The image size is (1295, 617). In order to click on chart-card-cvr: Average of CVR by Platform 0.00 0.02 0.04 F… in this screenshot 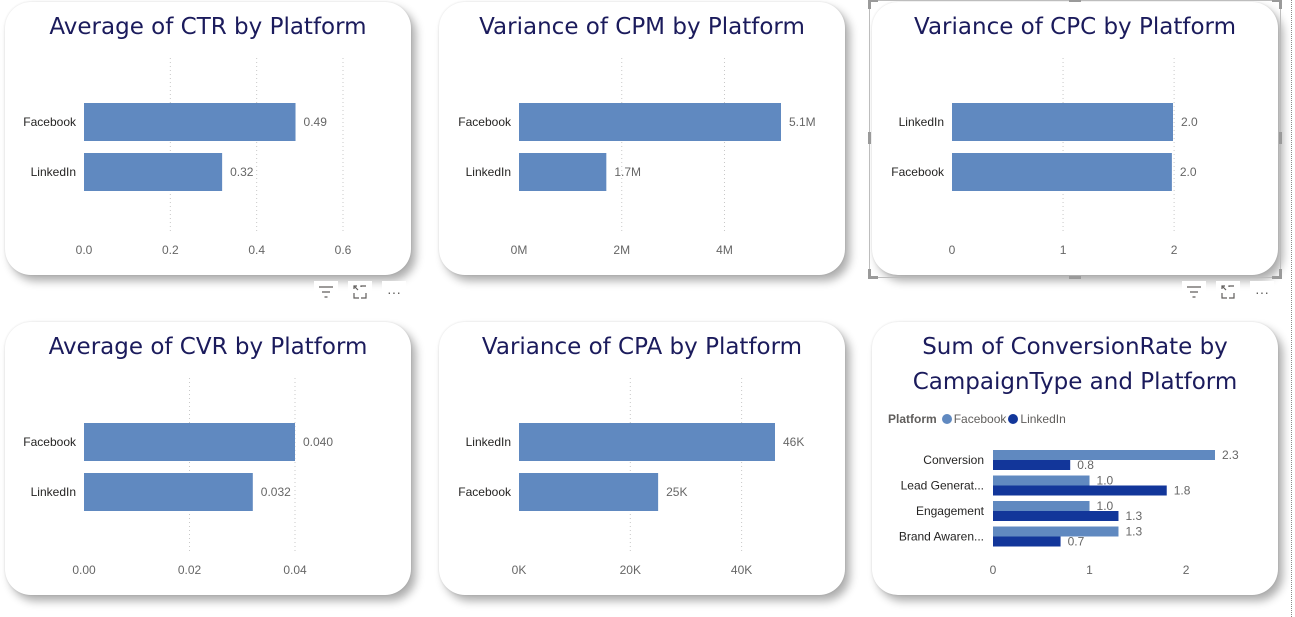, I will do `click(208, 458)`.